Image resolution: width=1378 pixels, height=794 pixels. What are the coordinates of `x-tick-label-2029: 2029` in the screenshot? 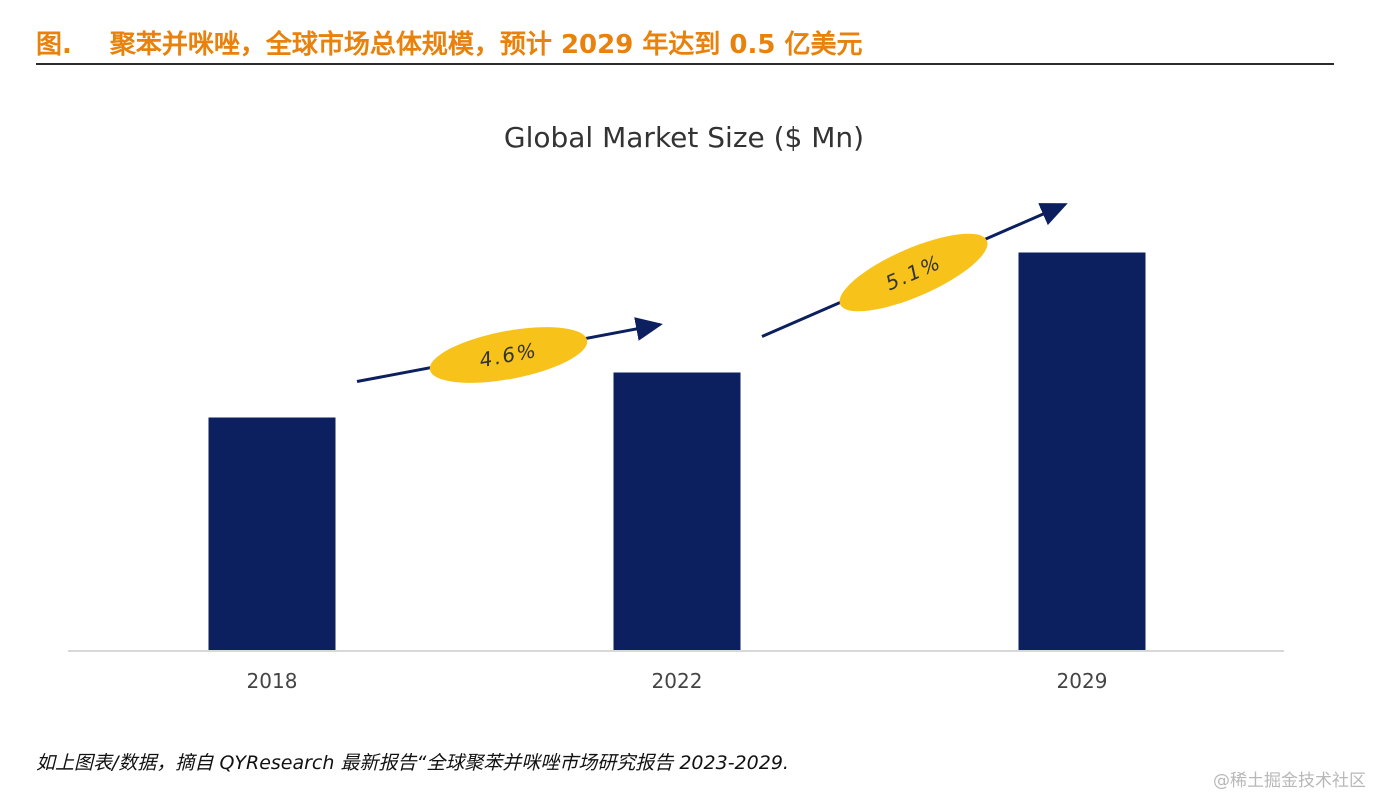 It's located at (1082, 681).